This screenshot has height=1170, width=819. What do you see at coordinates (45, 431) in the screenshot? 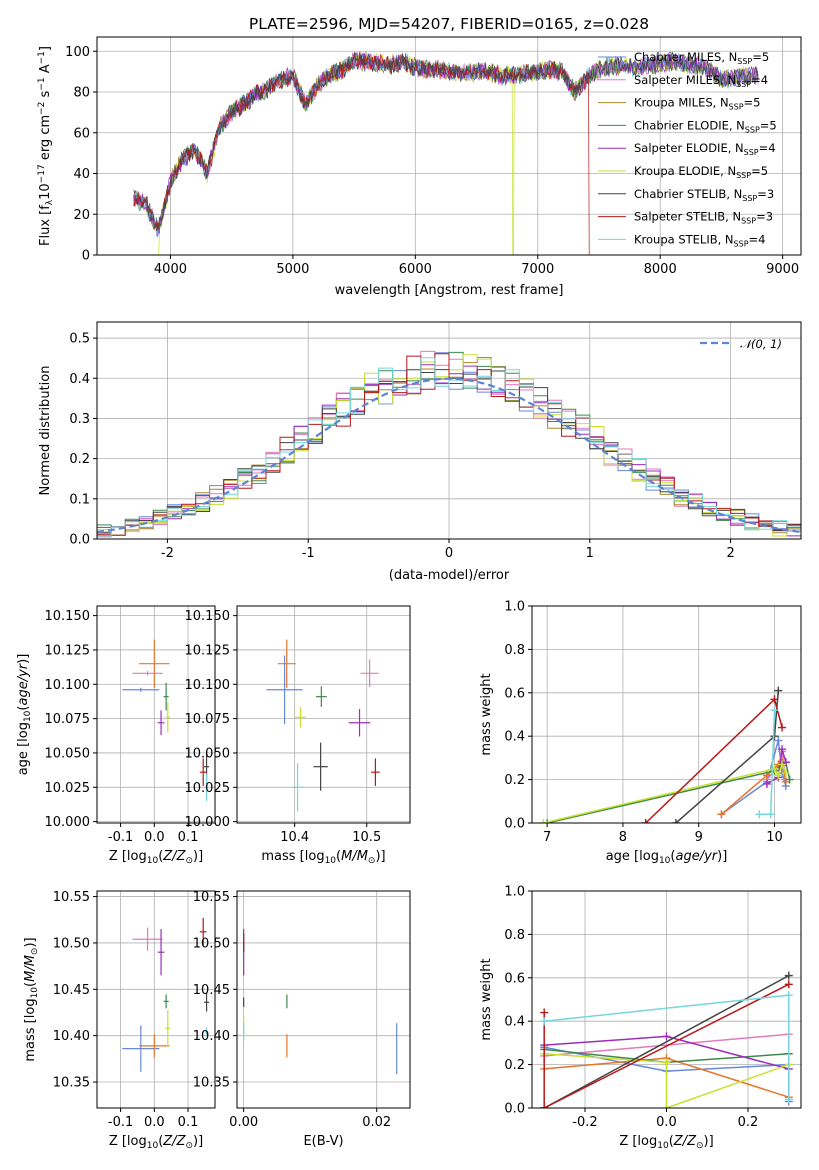
I see `y-axis-label: Normed distribution` at bounding box center [45, 431].